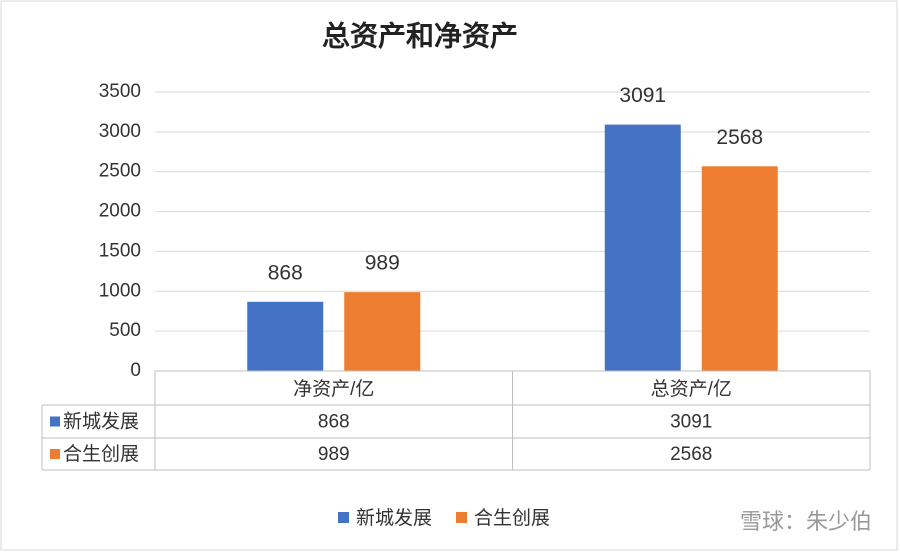 The height and width of the screenshot is (552, 900). What do you see at coordinates (120, 131) in the screenshot?
I see `y-tick-label: 3000` at bounding box center [120, 131].